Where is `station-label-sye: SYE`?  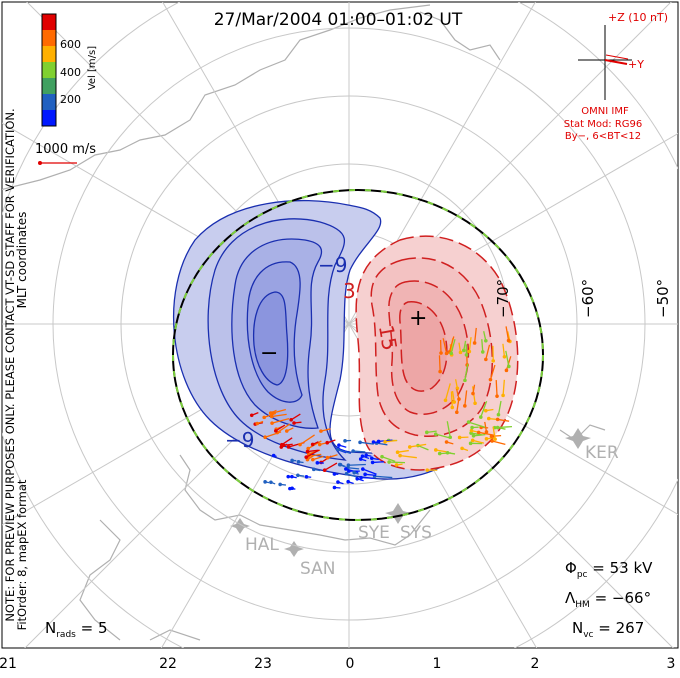
station-label-sye: SYE is located at coordinates (374, 533).